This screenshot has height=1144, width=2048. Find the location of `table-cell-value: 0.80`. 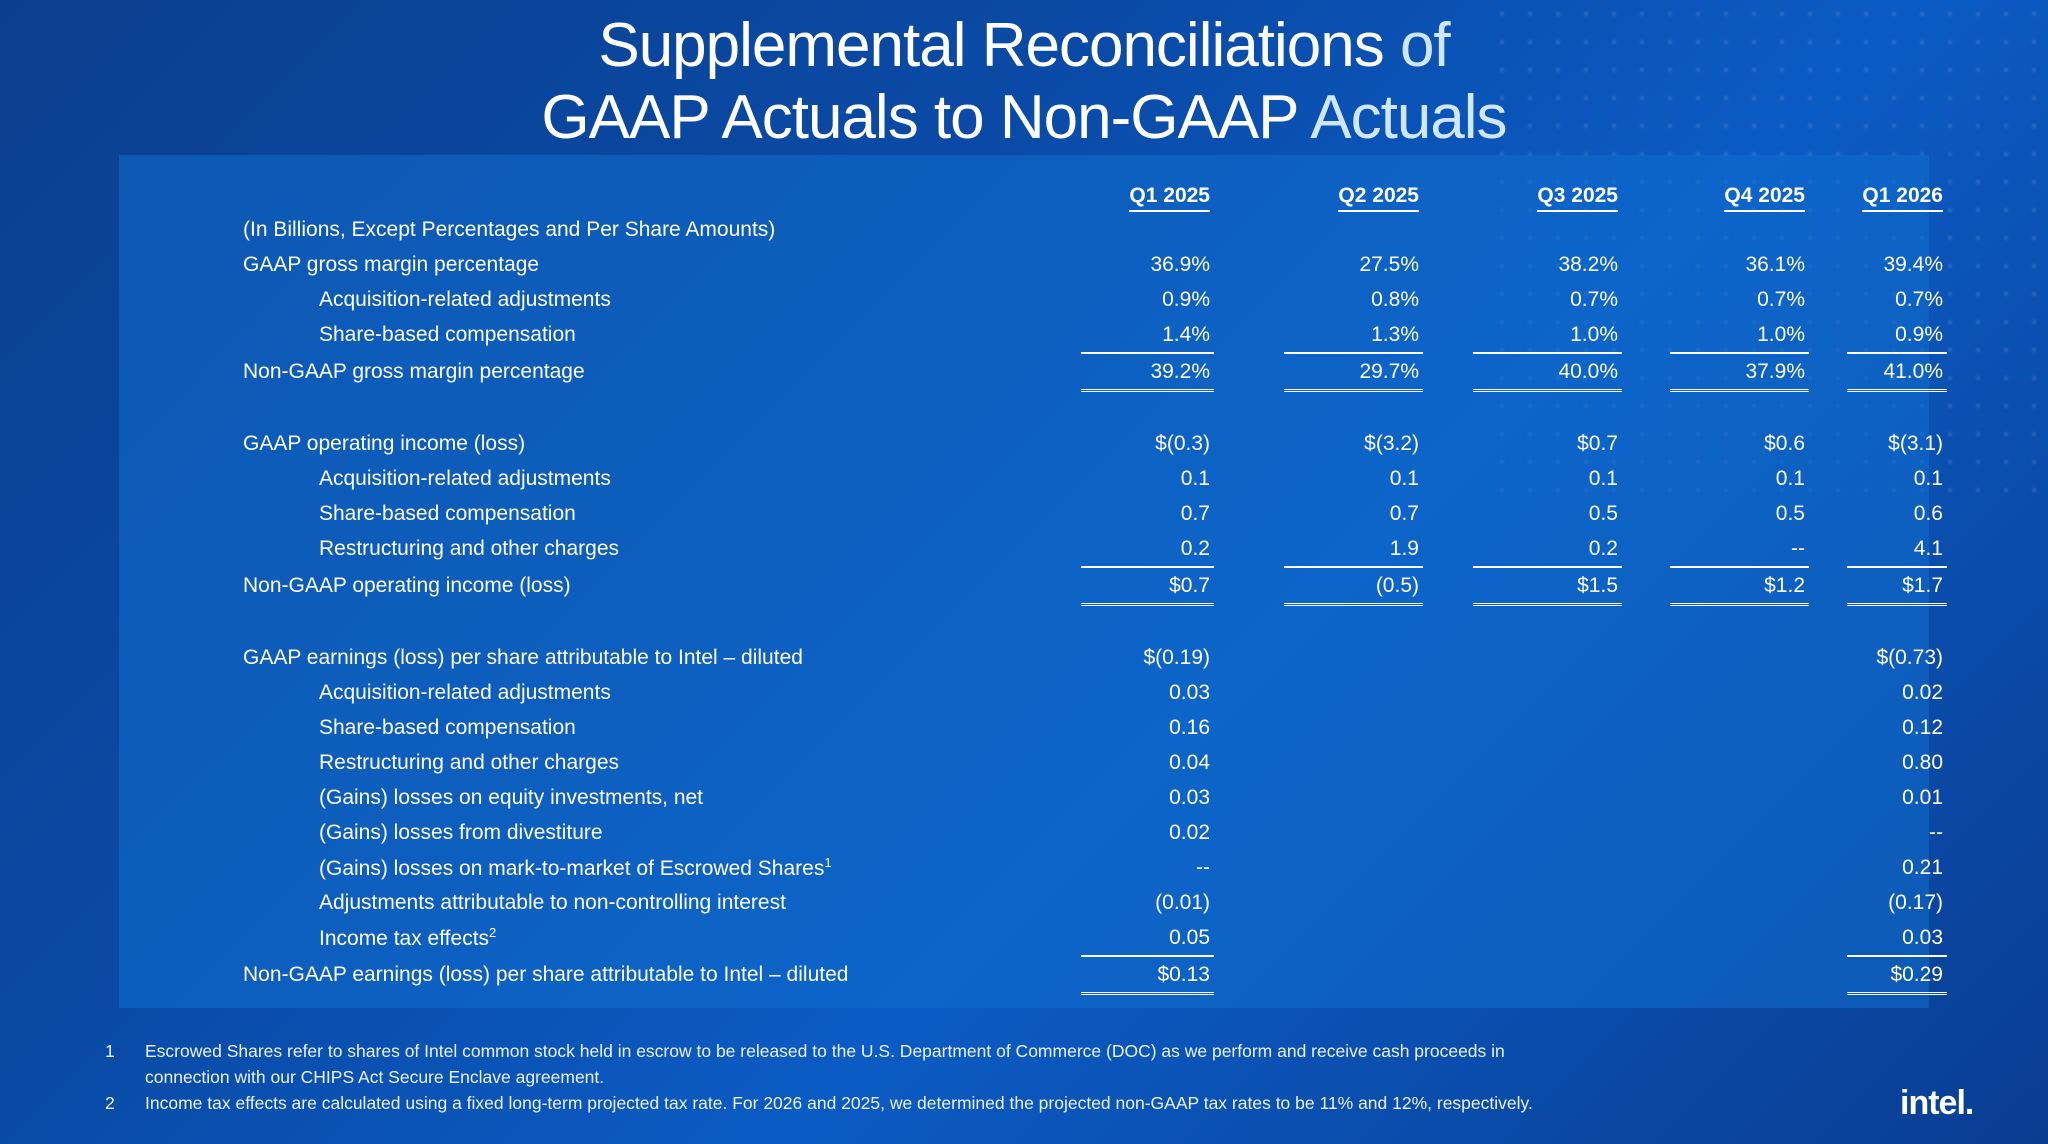

table-cell-value: 0.80 is located at coordinates (1922, 762).